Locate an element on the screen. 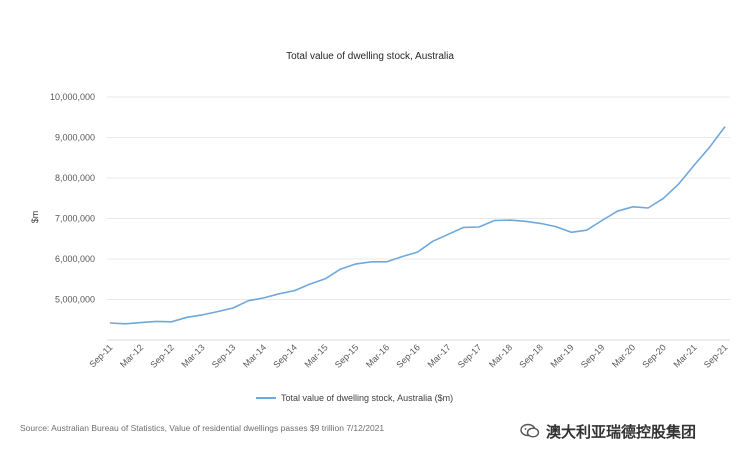  x-tick-label: Sep-11 is located at coordinates (100, 355).